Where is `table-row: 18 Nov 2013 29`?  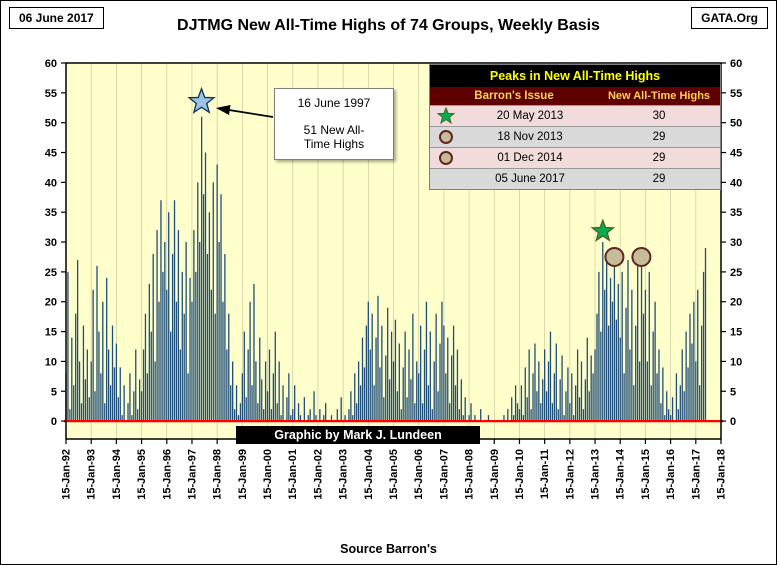 table-row: 18 Nov 2013 29 is located at coordinates (575, 136).